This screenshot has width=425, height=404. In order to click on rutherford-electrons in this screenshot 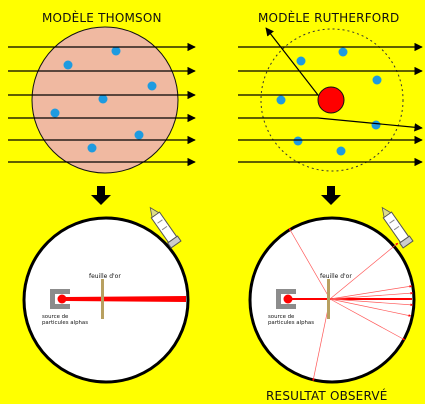, I will do `click(329, 101)`.